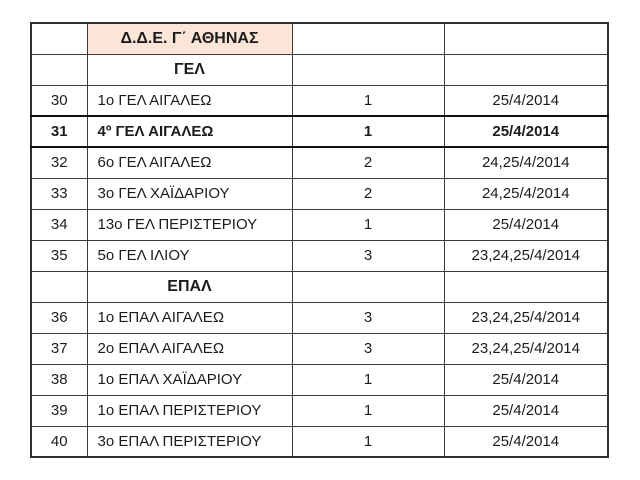 Image resolution: width=640 pixels, height=480 pixels. I want to click on table-row: 30 1ο ΓΕΛ ΑΙΓΑΛΕΩ 1 25/4/2014, so click(319, 100).